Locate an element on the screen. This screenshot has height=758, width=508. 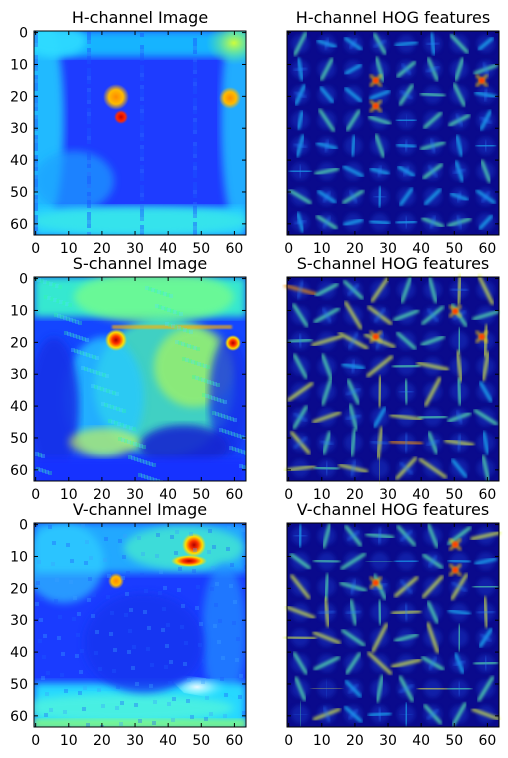
h-channel-hog-panel: H-channel HOG features 0 10 20 30 40 50 60 is located at coordinates (392, 132).